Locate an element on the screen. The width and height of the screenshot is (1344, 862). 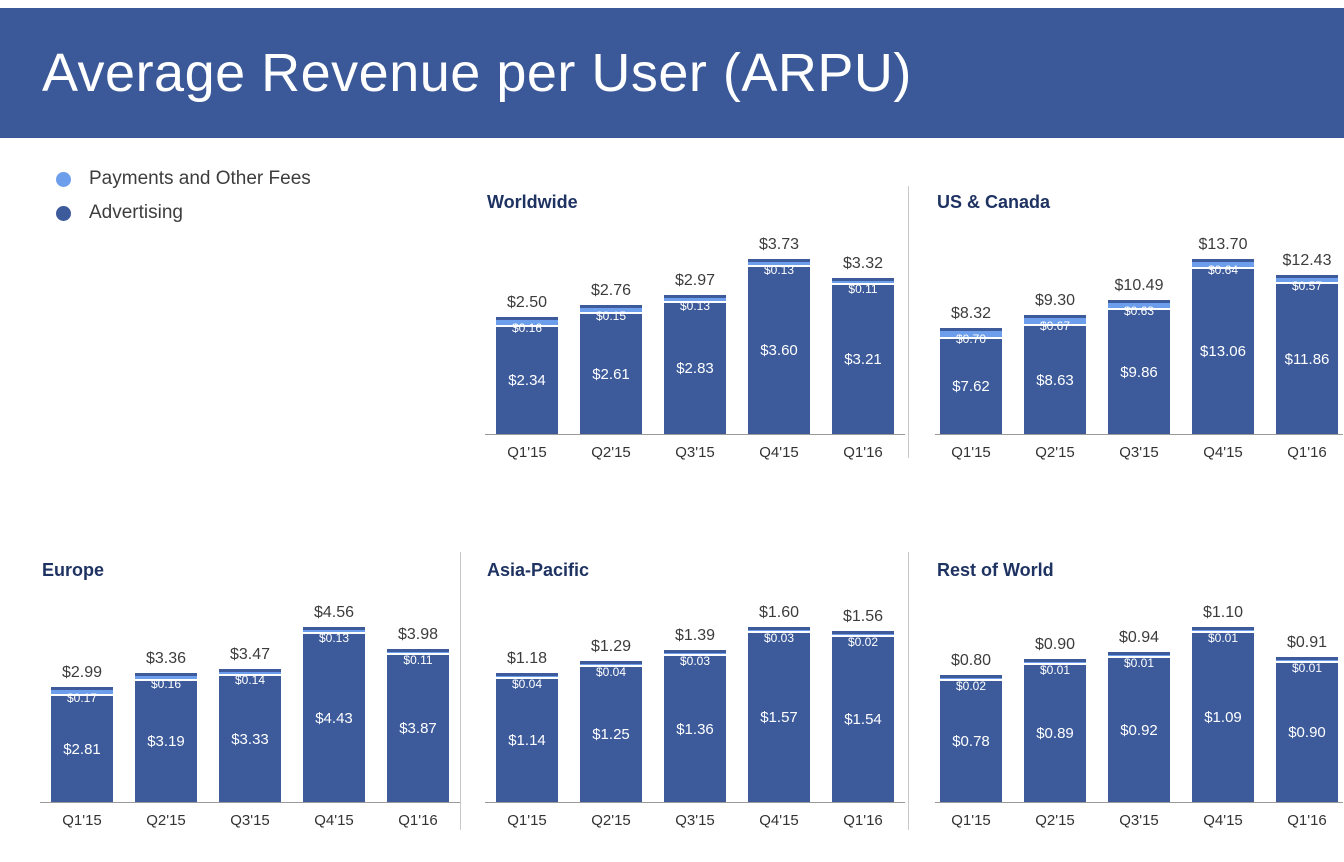
advertising-segment: $0.89 is located at coordinates (1055, 733).